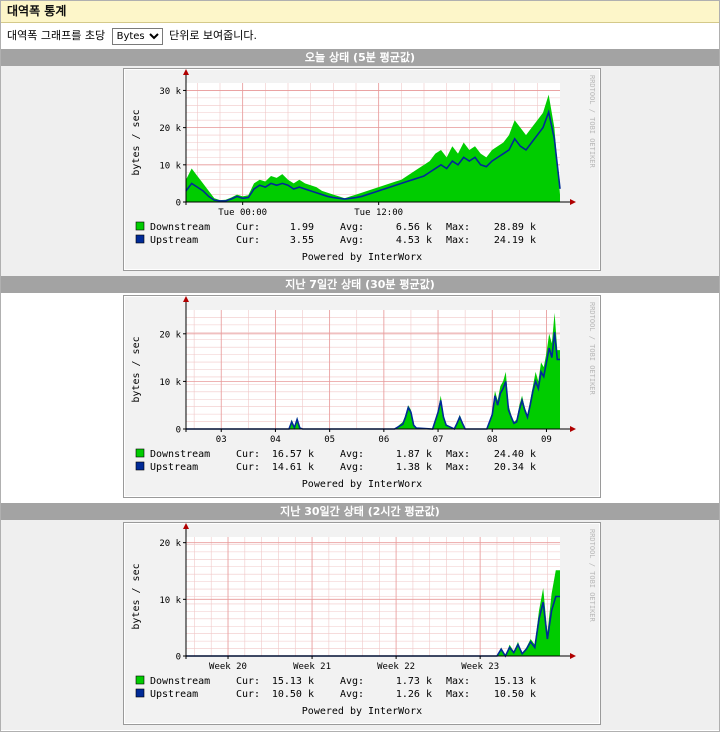 The height and width of the screenshot is (732, 720). I want to click on legend-max: 10.50 k, so click(515, 694).